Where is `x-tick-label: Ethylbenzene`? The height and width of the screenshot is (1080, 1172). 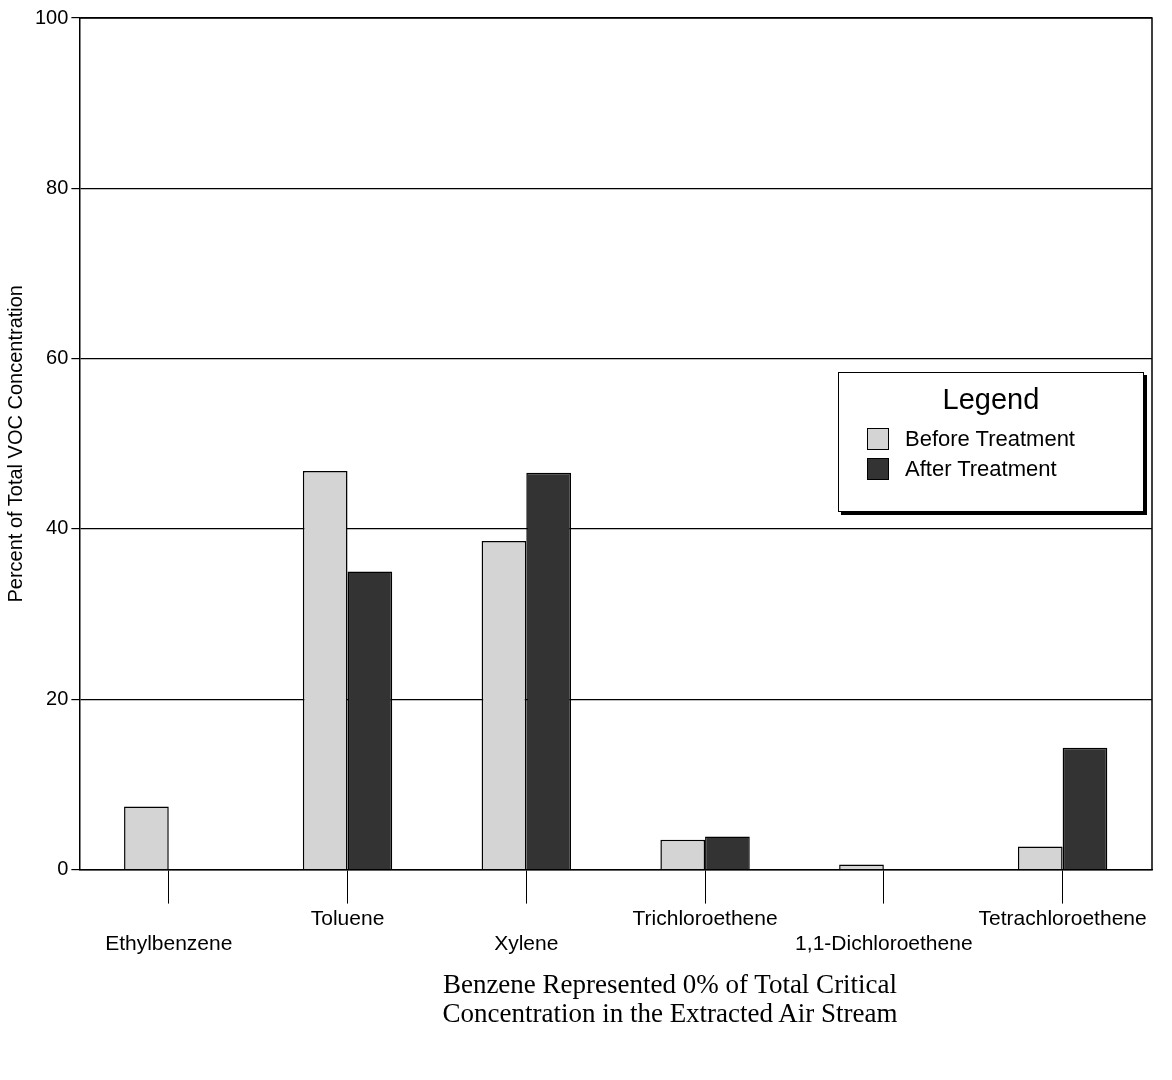
x-tick-label: Ethylbenzene is located at coordinates (169, 943).